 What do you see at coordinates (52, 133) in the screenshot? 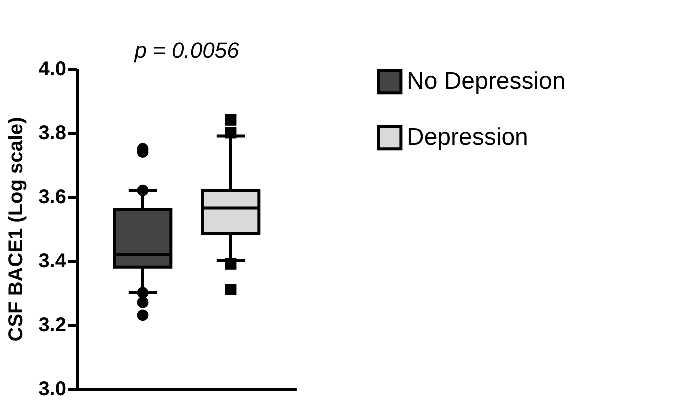
I see `y-tick-label: 3.8` at bounding box center [52, 133].